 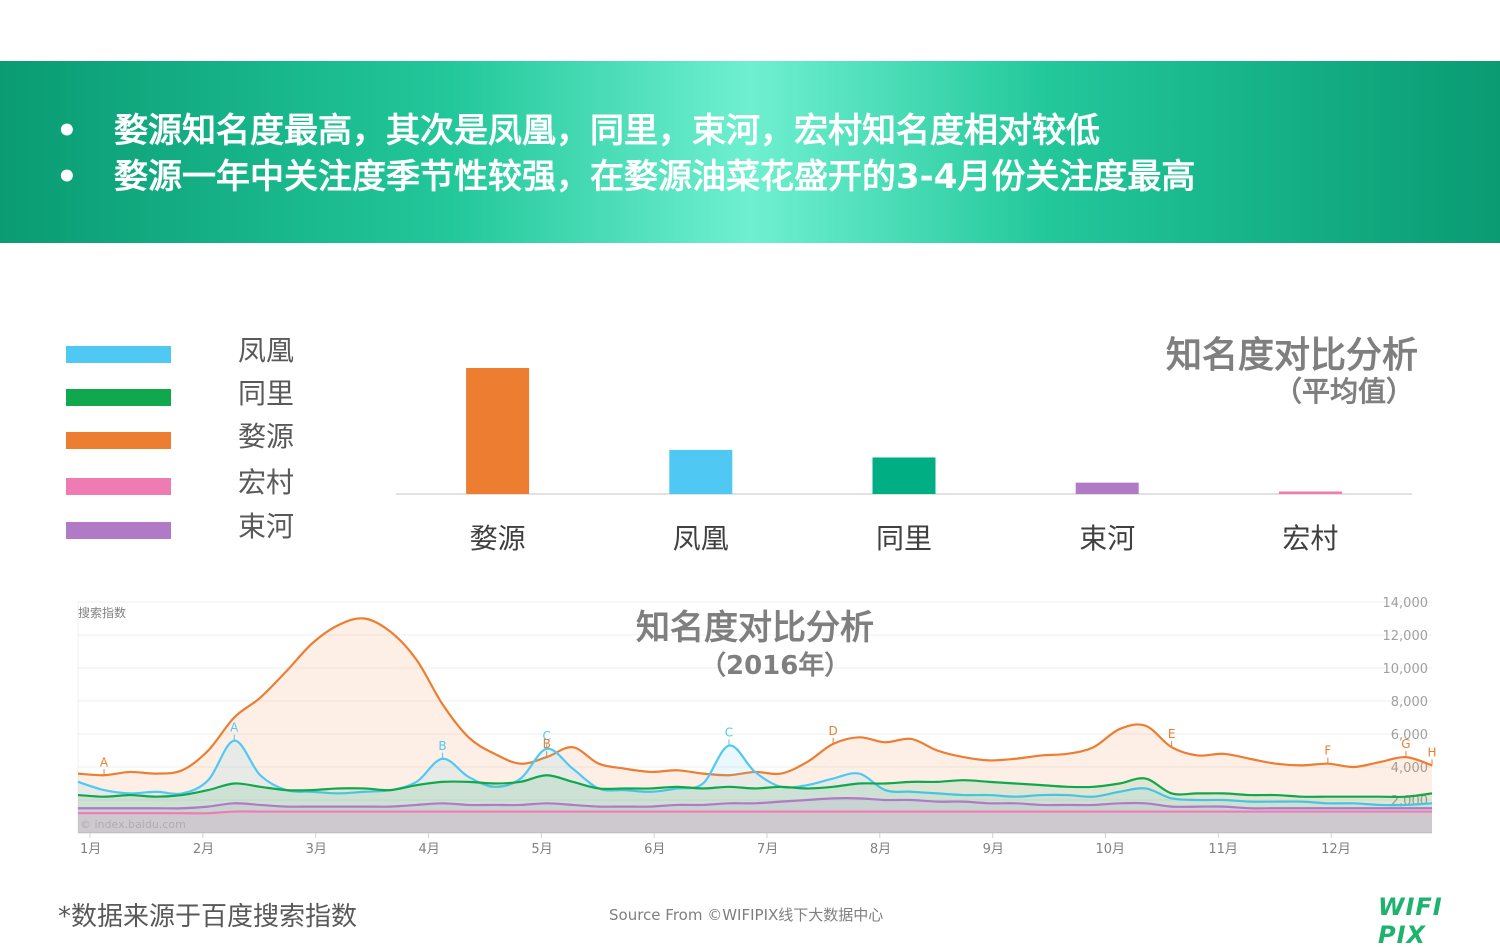 What do you see at coordinates (266, 526) in the screenshot?
I see `legend-label: 束河` at bounding box center [266, 526].